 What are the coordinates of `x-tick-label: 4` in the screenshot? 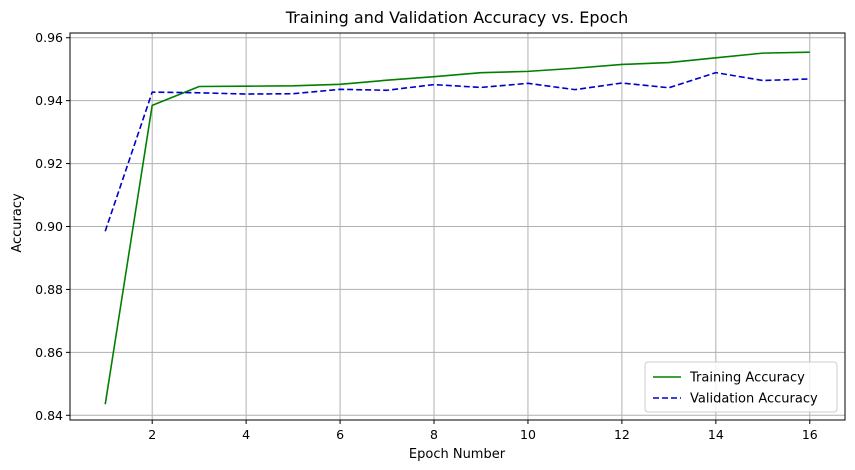 It's located at (246, 434).